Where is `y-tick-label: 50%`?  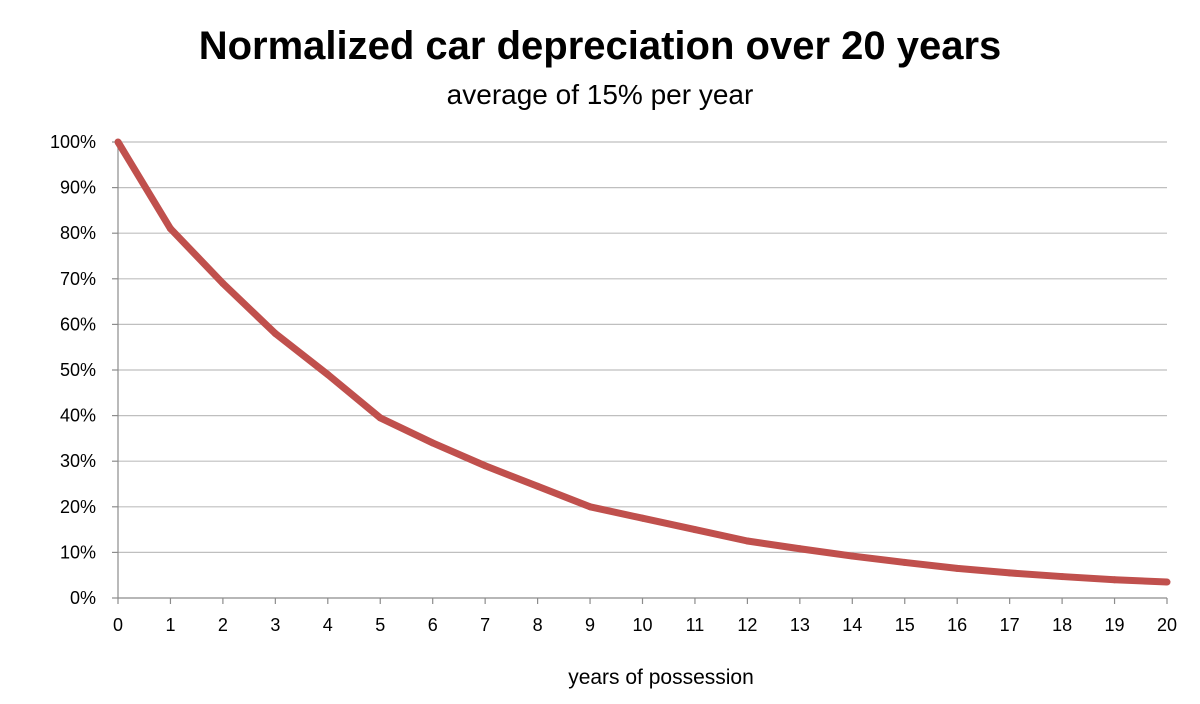 y-tick-label: 50% is located at coordinates (78, 370).